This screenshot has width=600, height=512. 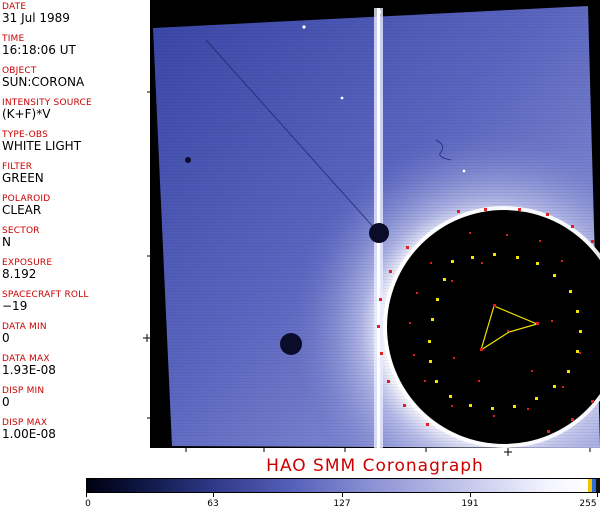 I want to click on field-time: TIME 16:18:06 UT, so click(x=39, y=45).